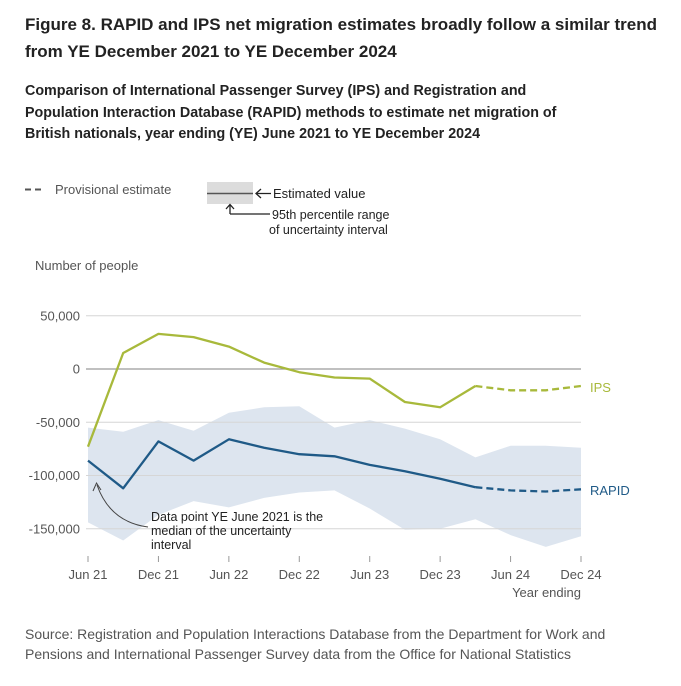 The height and width of the screenshot is (686, 681). I want to click on y-tick-label: 0, so click(76, 369).